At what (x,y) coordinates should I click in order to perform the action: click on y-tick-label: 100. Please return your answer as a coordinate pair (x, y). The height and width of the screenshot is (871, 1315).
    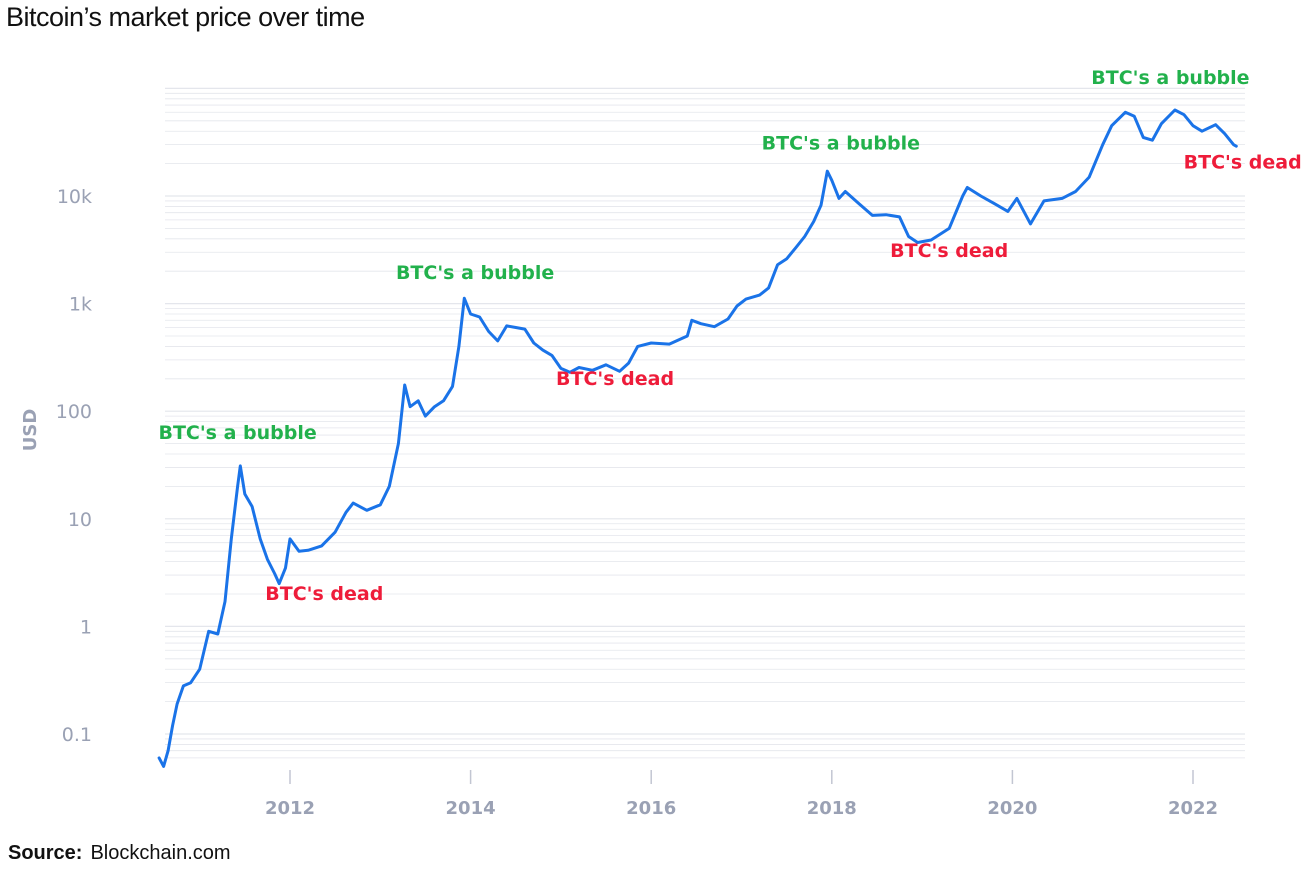
    Looking at the image, I should click on (74, 412).